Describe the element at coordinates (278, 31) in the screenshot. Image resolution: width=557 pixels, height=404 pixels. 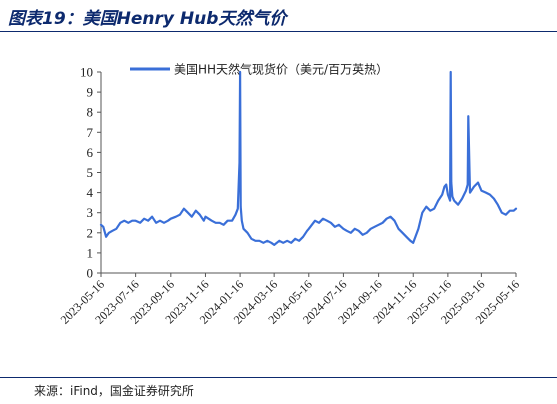
I see `title-rule` at that location.